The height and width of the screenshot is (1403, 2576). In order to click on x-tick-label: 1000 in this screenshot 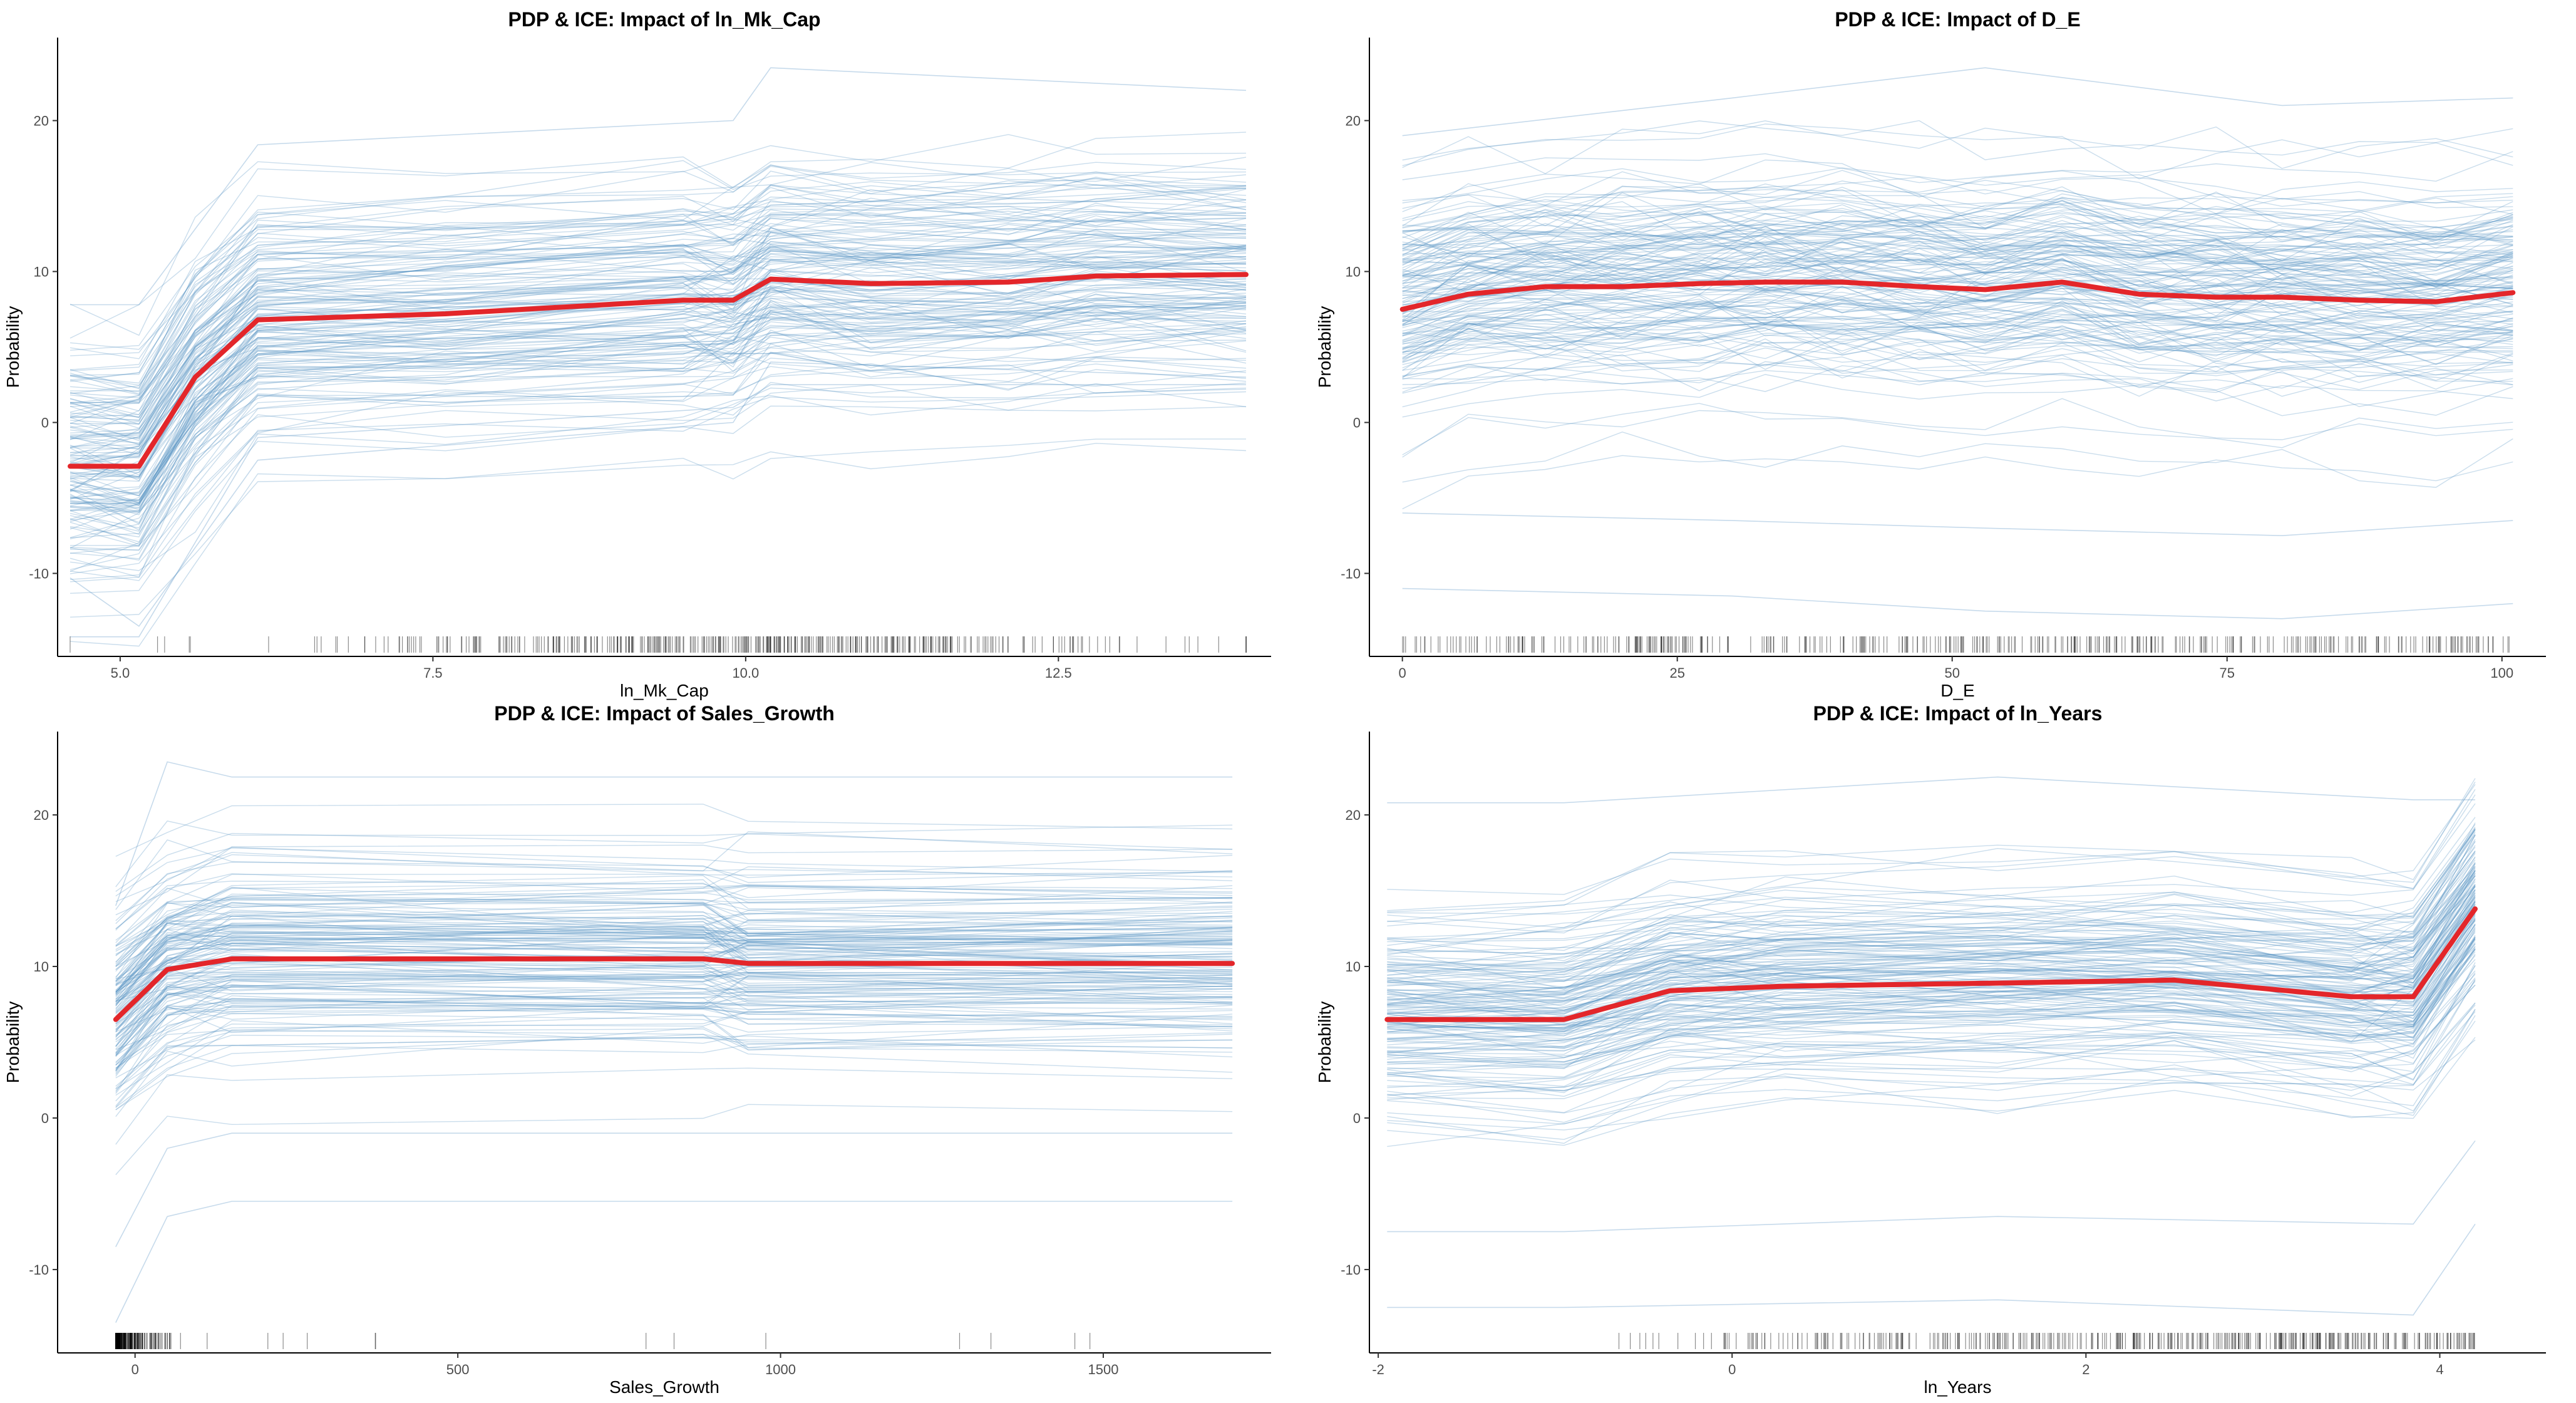, I will do `click(781, 1370)`.